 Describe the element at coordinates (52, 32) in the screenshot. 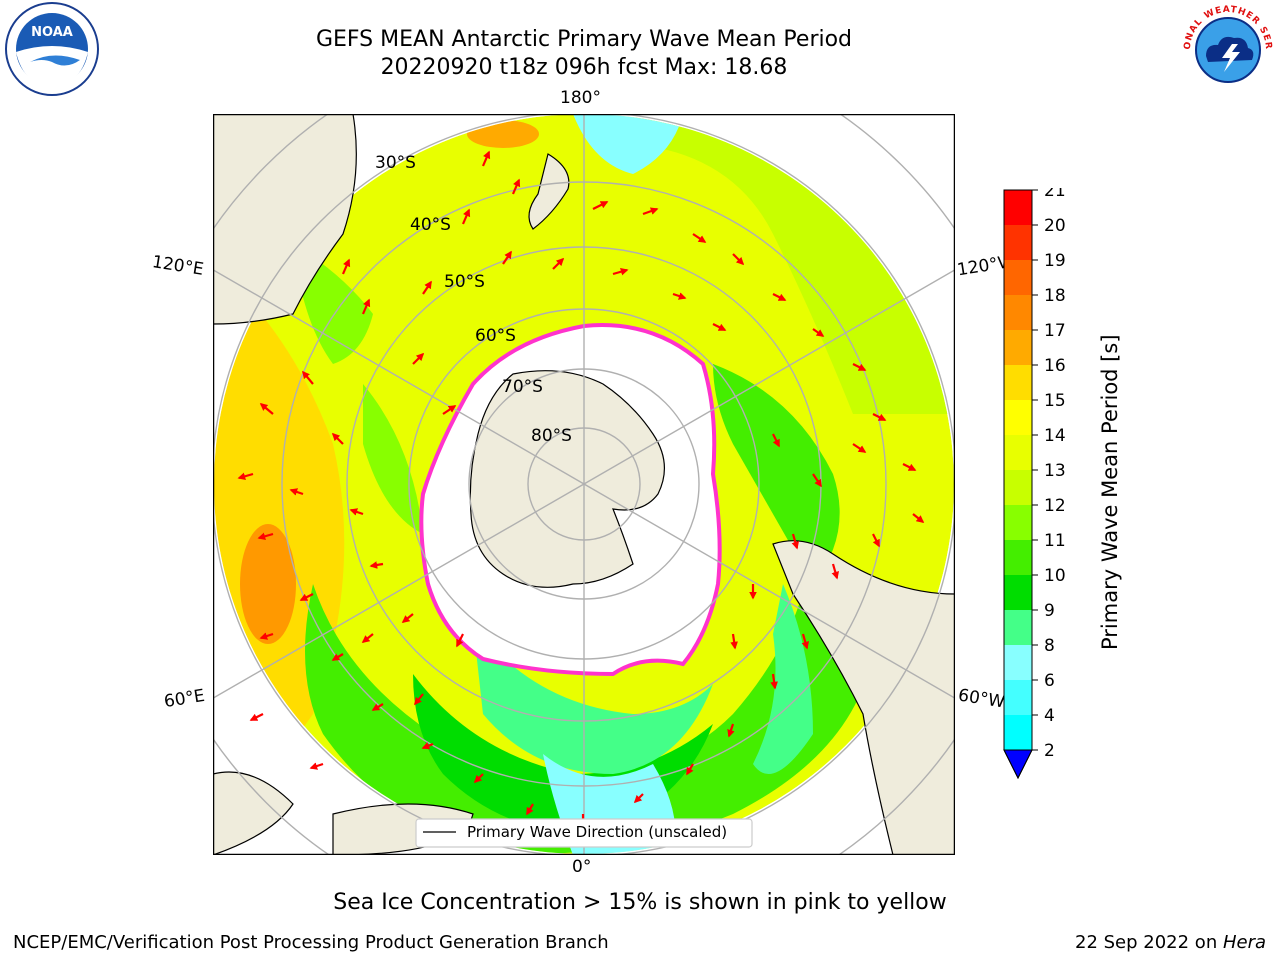

I see `noaa-logo-text: NOAA` at that location.